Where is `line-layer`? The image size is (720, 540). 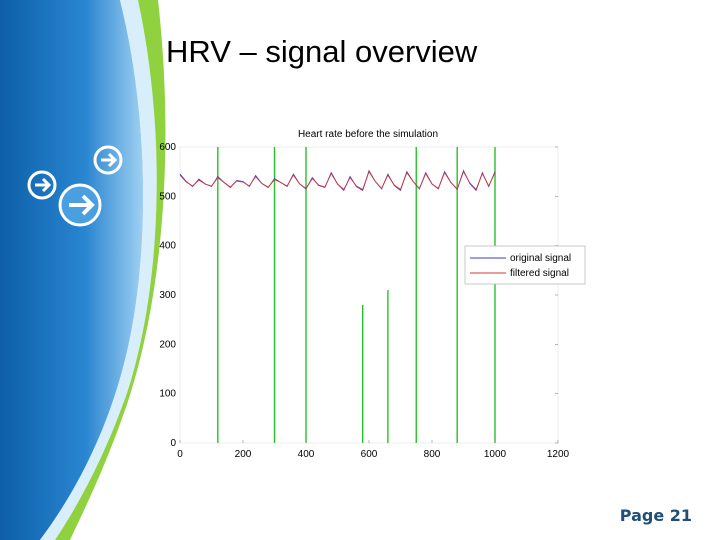
line-layer is located at coordinates (337, 180).